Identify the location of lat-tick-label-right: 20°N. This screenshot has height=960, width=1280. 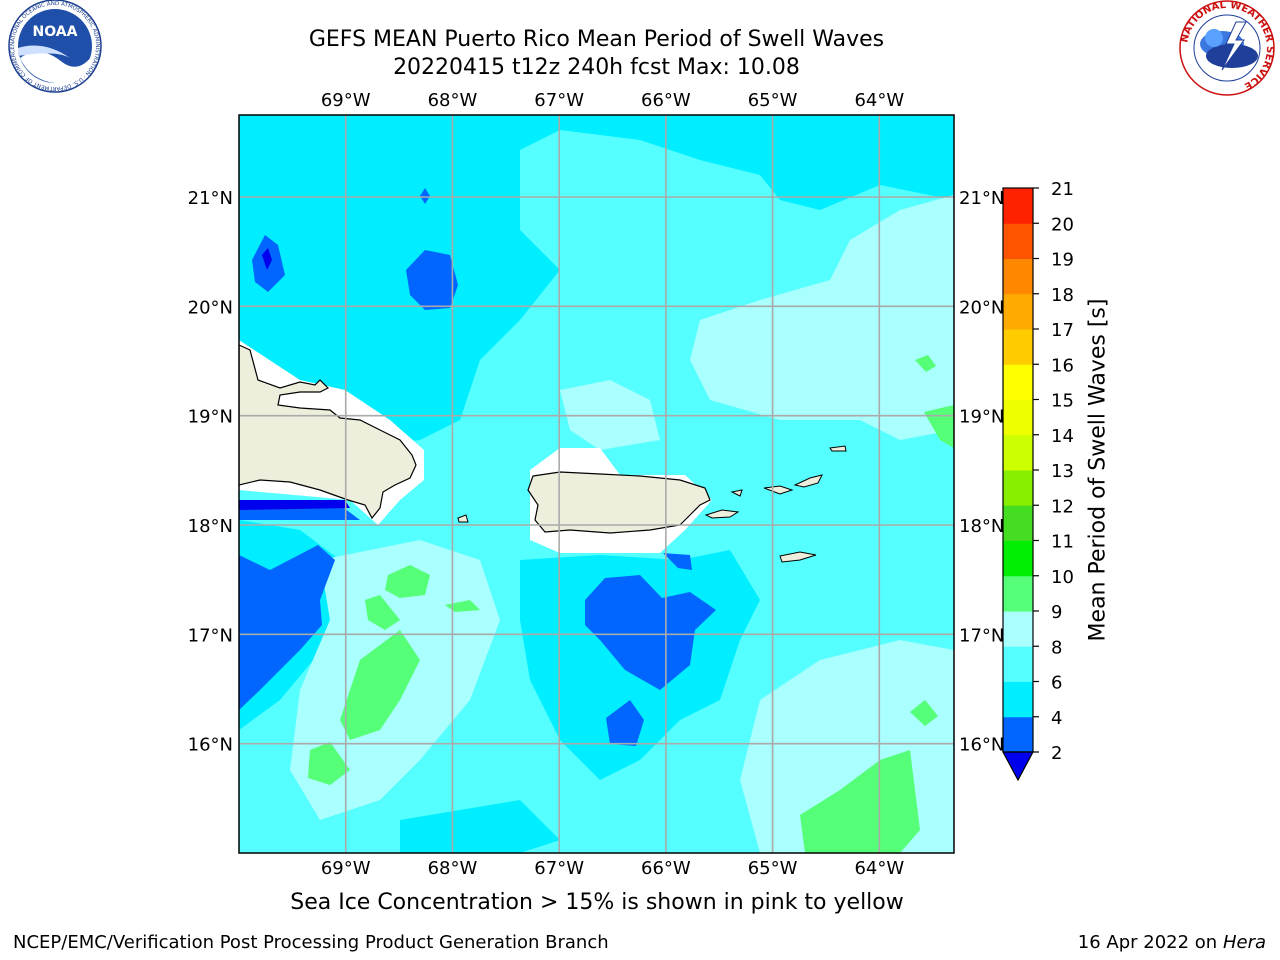
(981, 307).